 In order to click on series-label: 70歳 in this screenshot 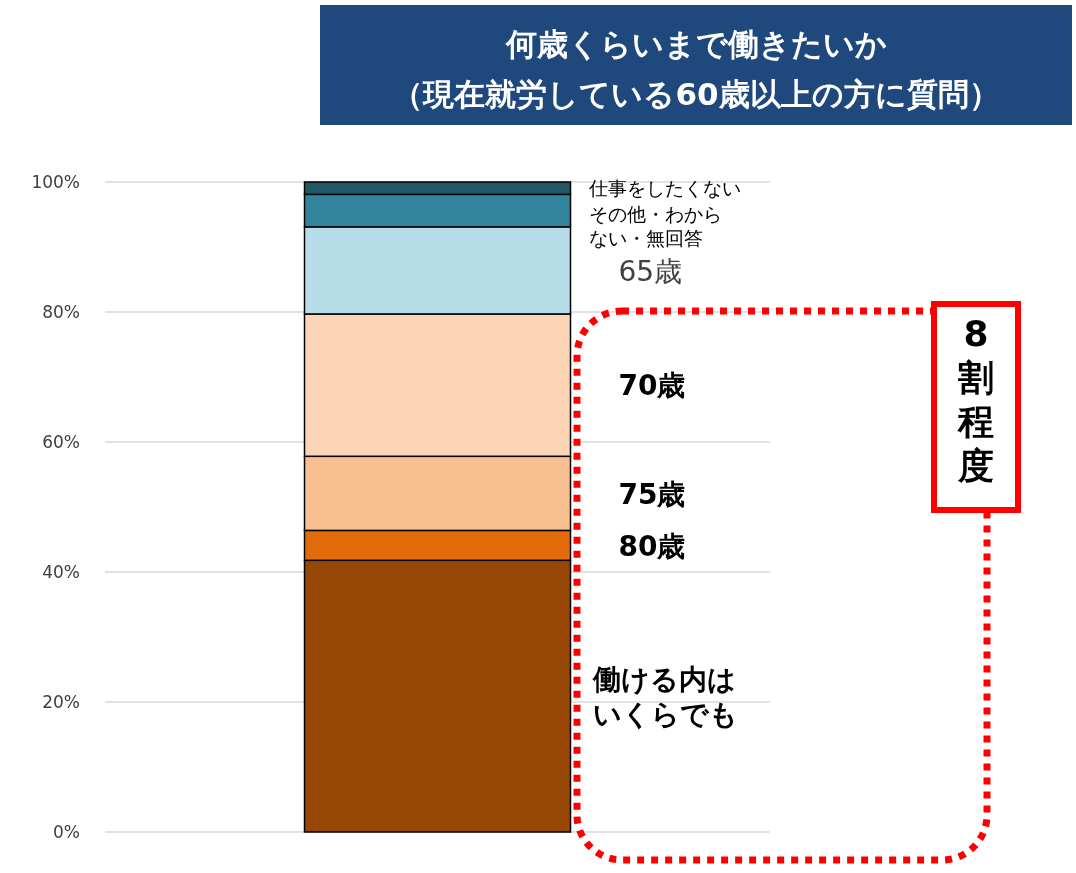, I will do `click(652, 386)`.